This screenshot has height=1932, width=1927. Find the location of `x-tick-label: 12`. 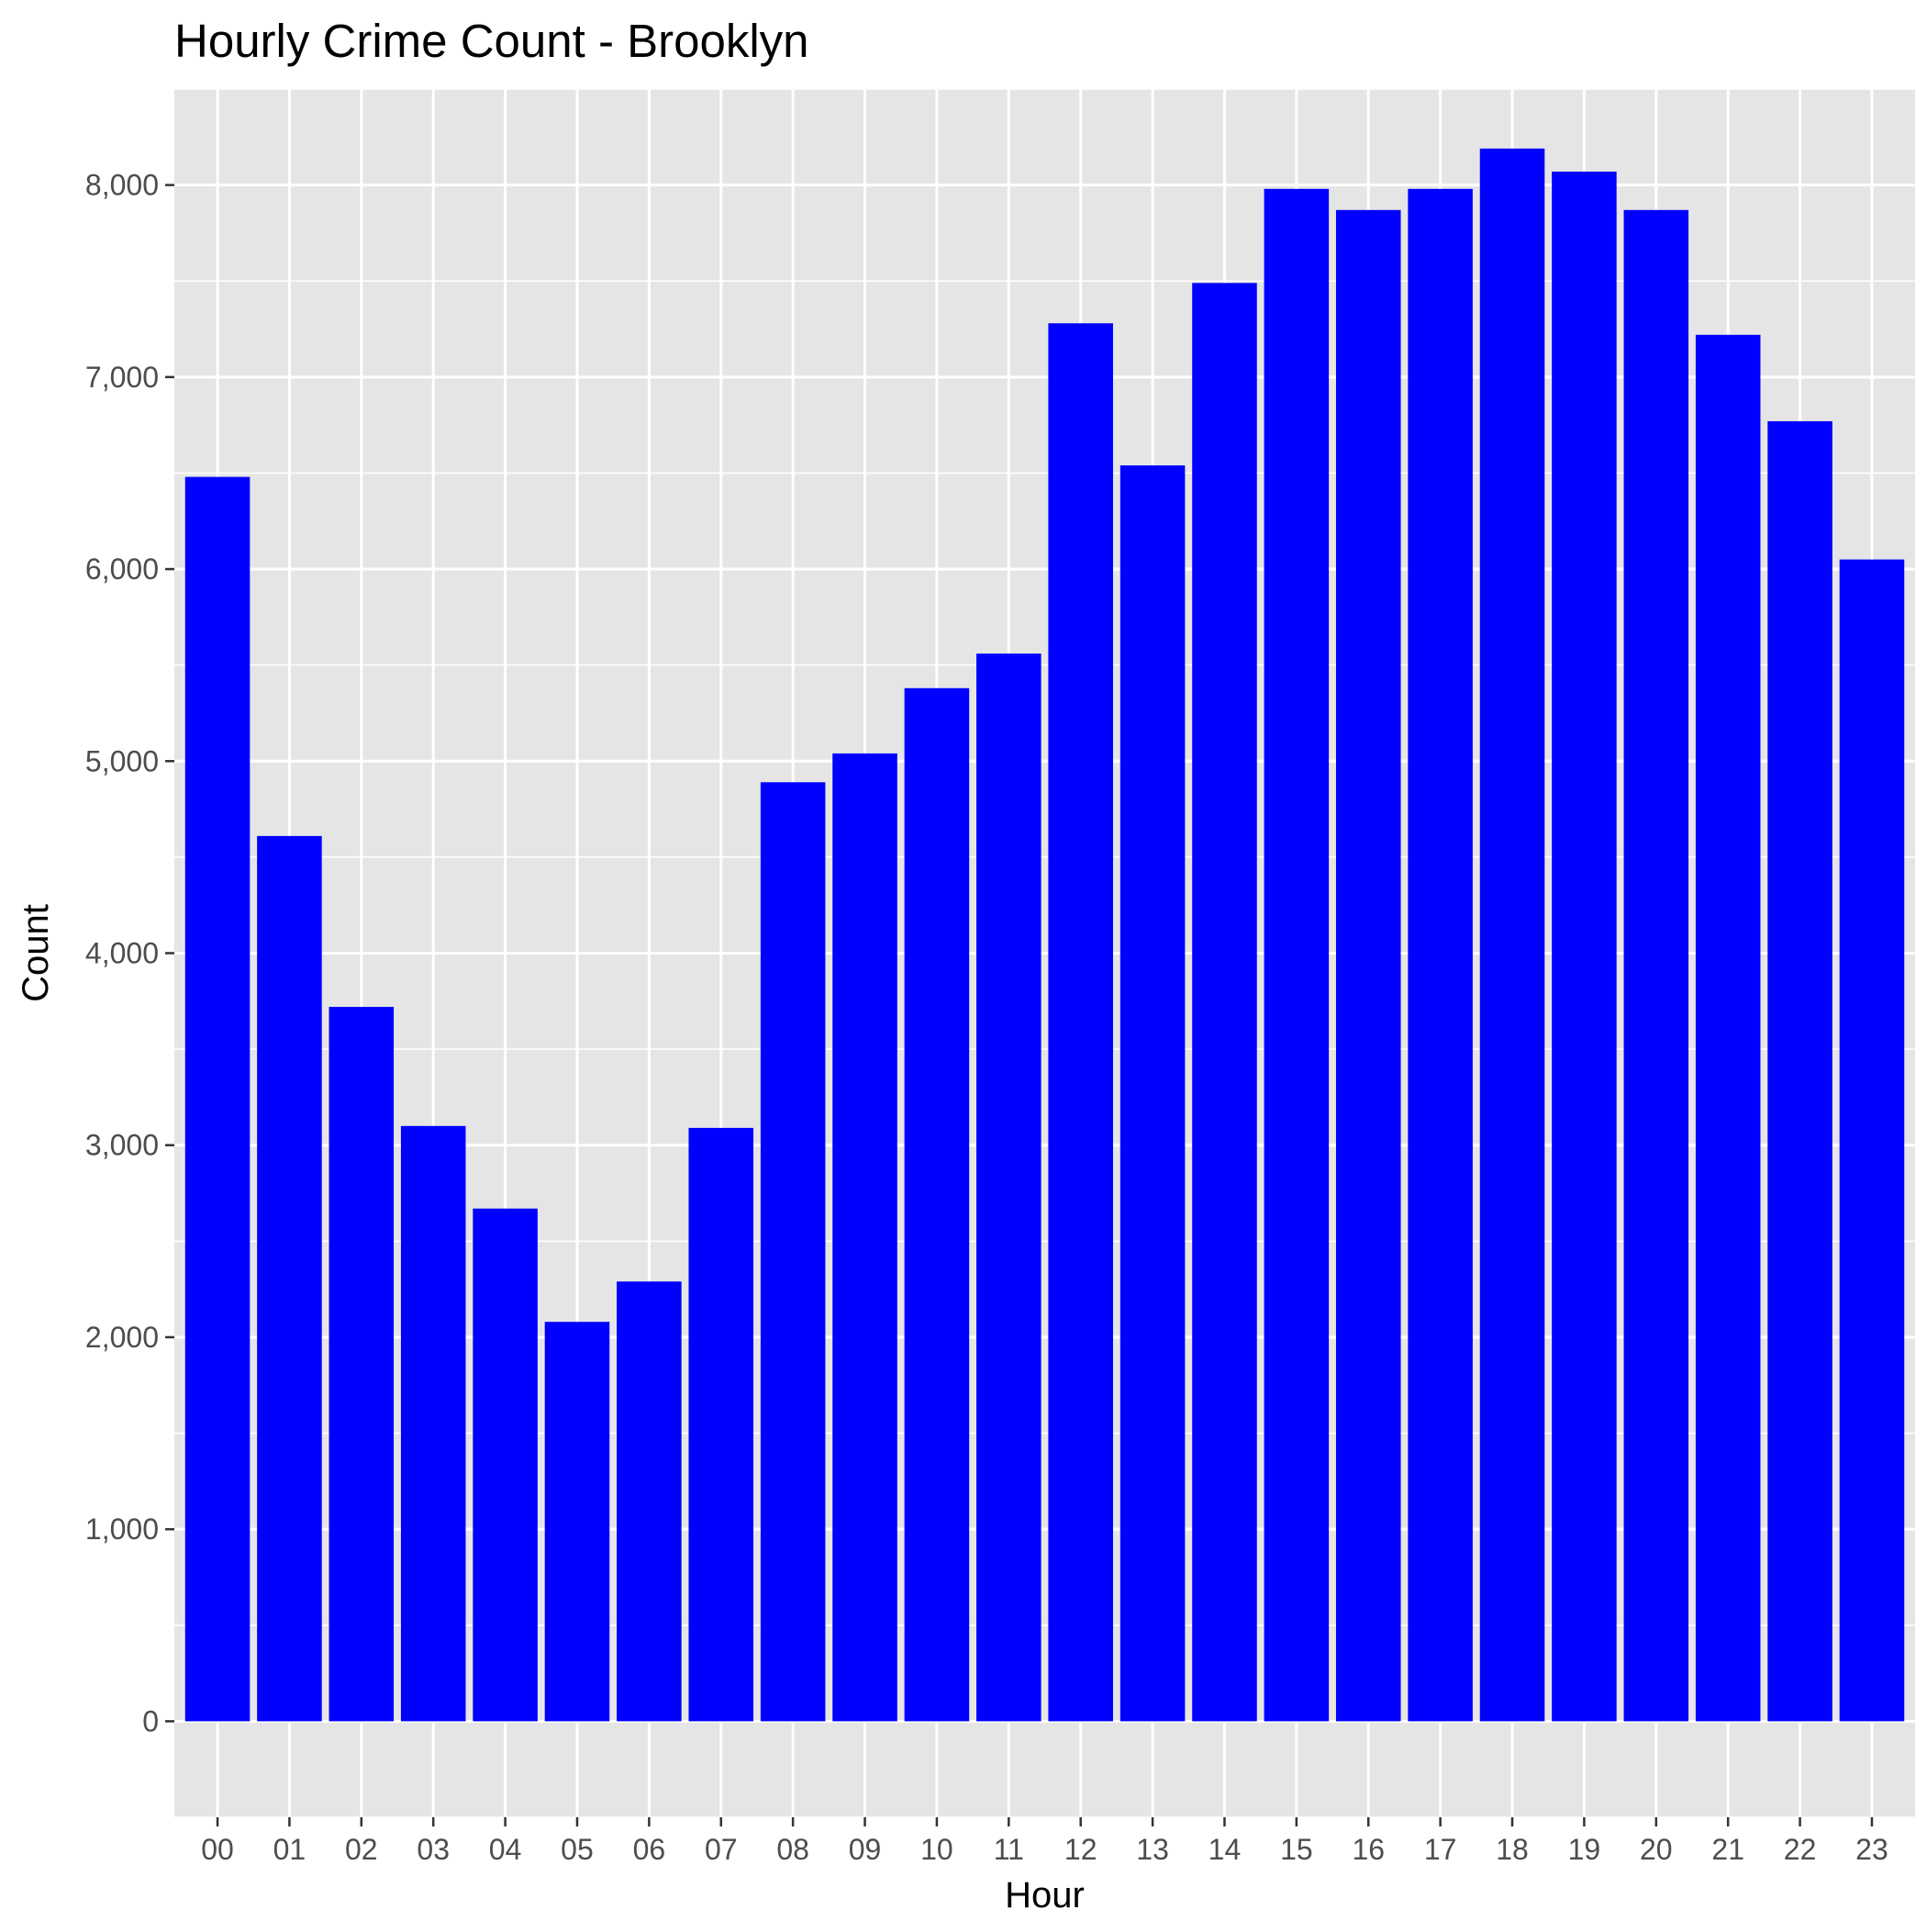

x-tick-label: 12 is located at coordinates (1080, 1849).